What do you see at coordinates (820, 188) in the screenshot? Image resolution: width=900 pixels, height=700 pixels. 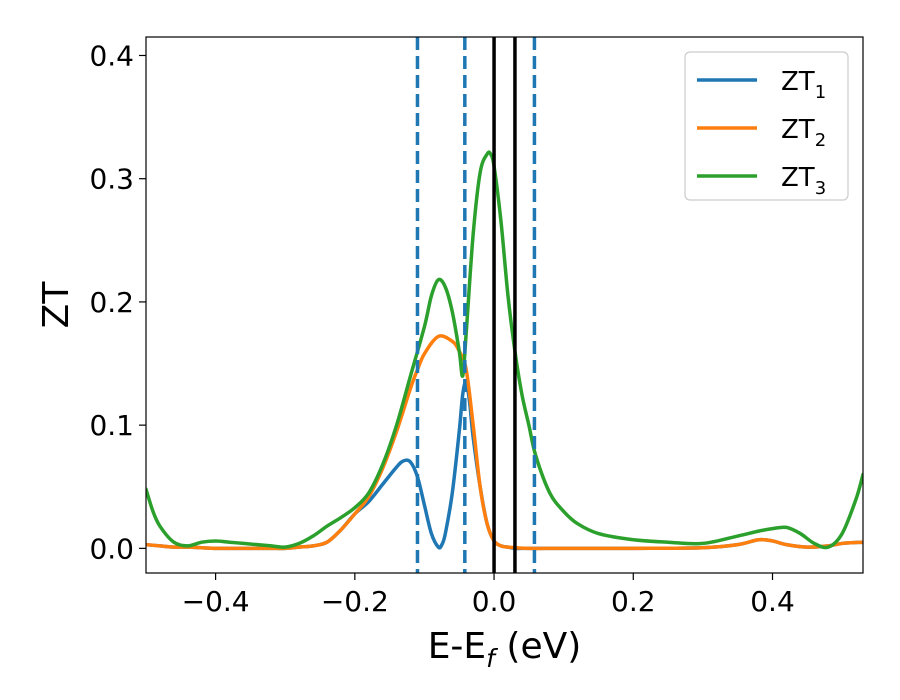 I see `legend-label-sub: 3` at bounding box center [820, 188].